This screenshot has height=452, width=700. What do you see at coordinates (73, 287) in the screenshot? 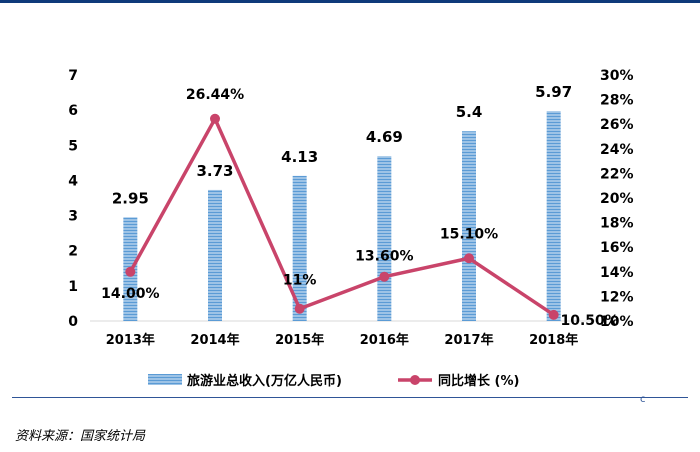
I see `y-left-tick-label: 1` at bounding box center [73, 287].